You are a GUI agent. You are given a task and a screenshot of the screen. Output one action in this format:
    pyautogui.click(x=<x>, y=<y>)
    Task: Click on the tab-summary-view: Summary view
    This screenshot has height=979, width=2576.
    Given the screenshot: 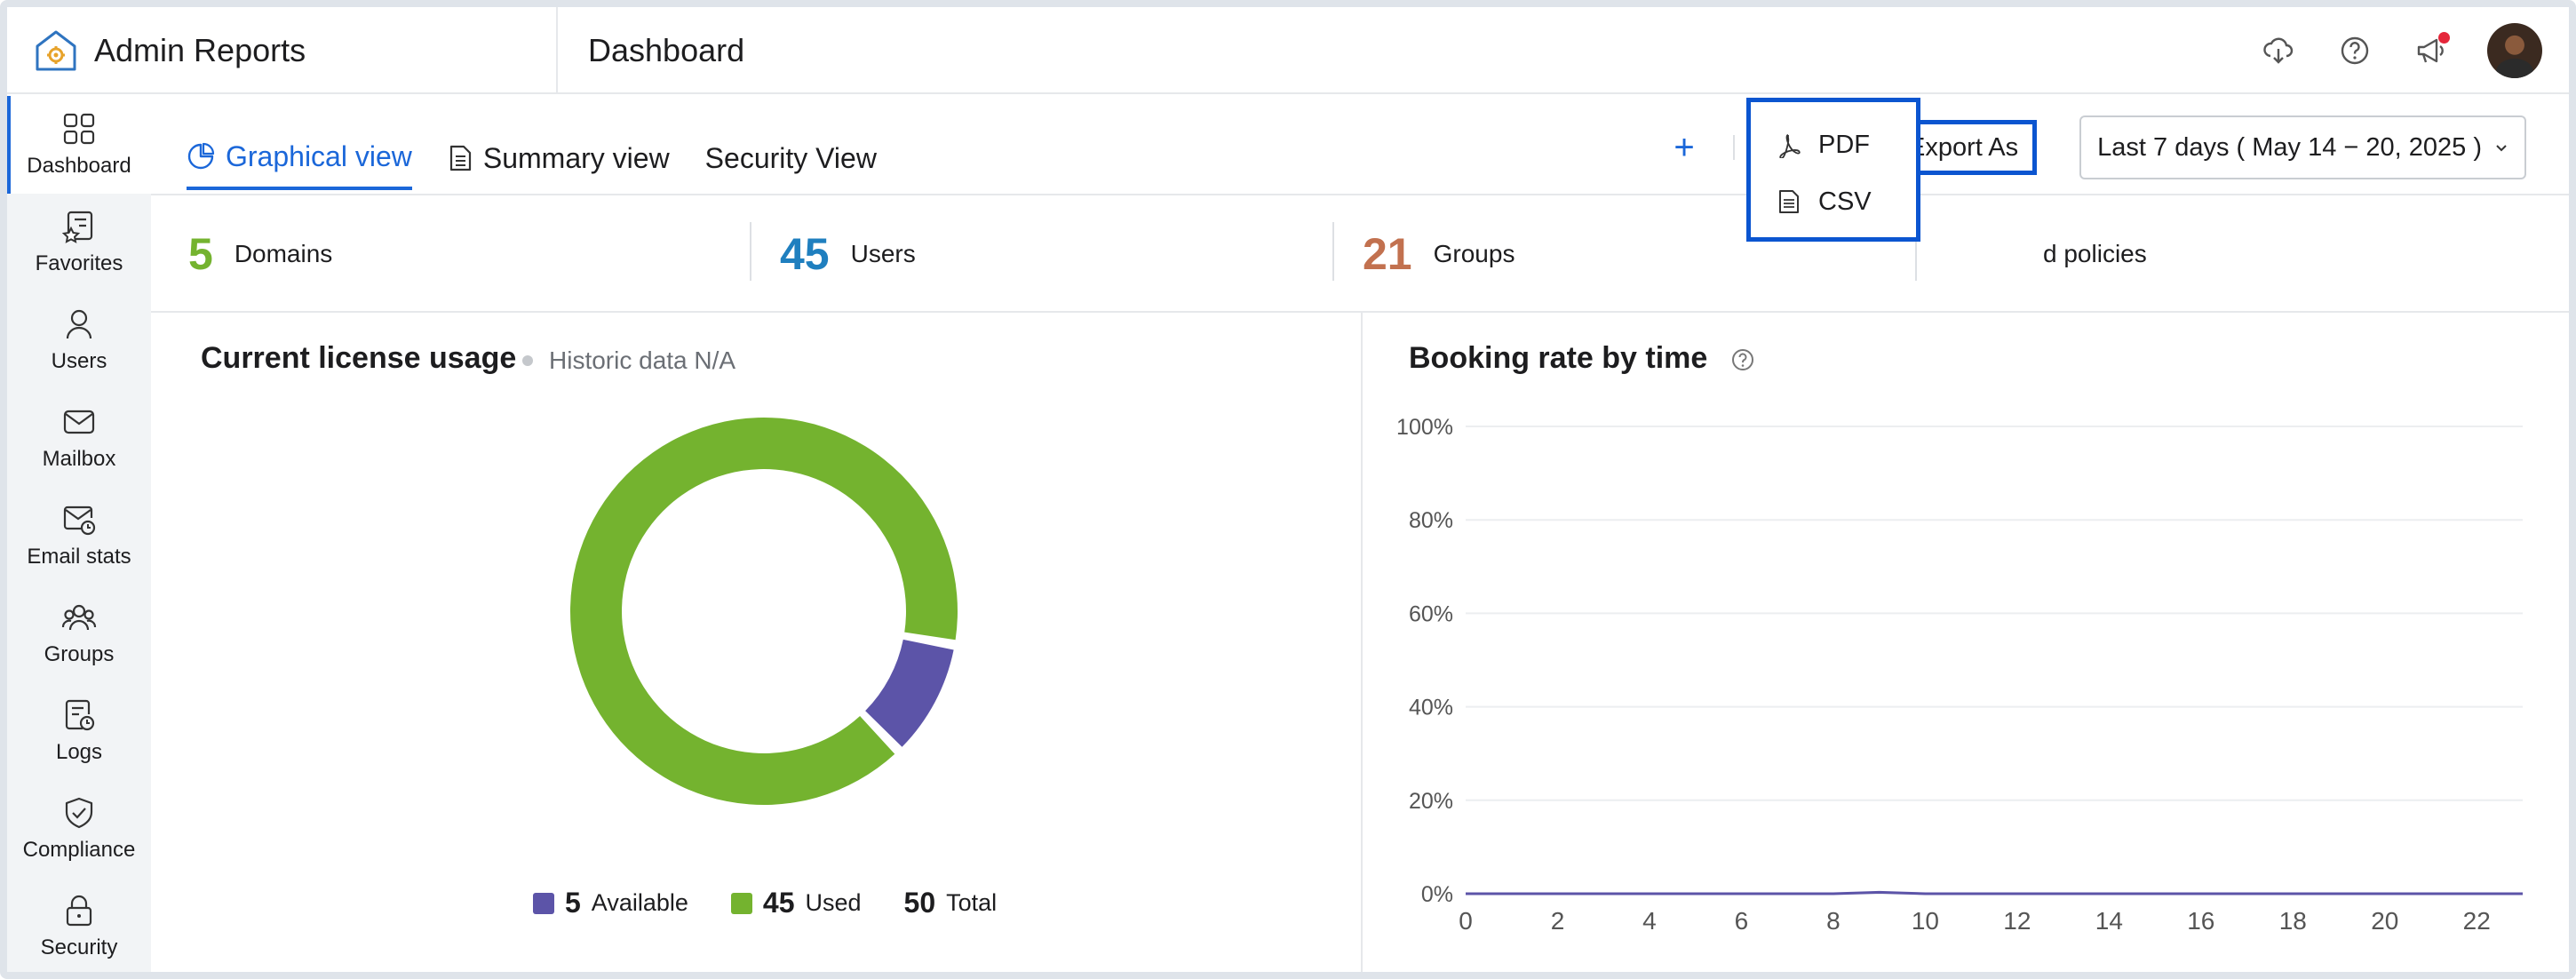 What is the action you would take?
    pyautogui.click(x=559, y=158)
    